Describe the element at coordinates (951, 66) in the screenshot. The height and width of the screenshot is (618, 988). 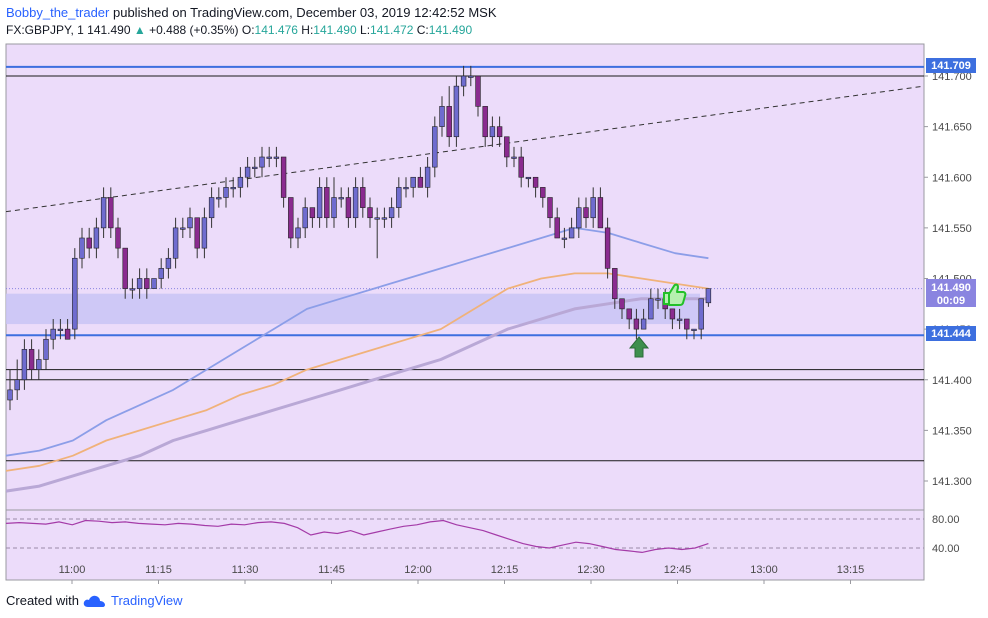
I see `top-level-tag-text: 141.709` at that location.